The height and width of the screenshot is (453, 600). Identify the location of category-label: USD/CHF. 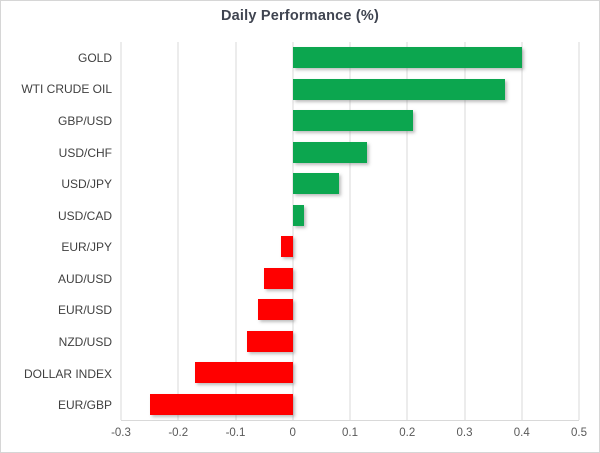
(85, 152).